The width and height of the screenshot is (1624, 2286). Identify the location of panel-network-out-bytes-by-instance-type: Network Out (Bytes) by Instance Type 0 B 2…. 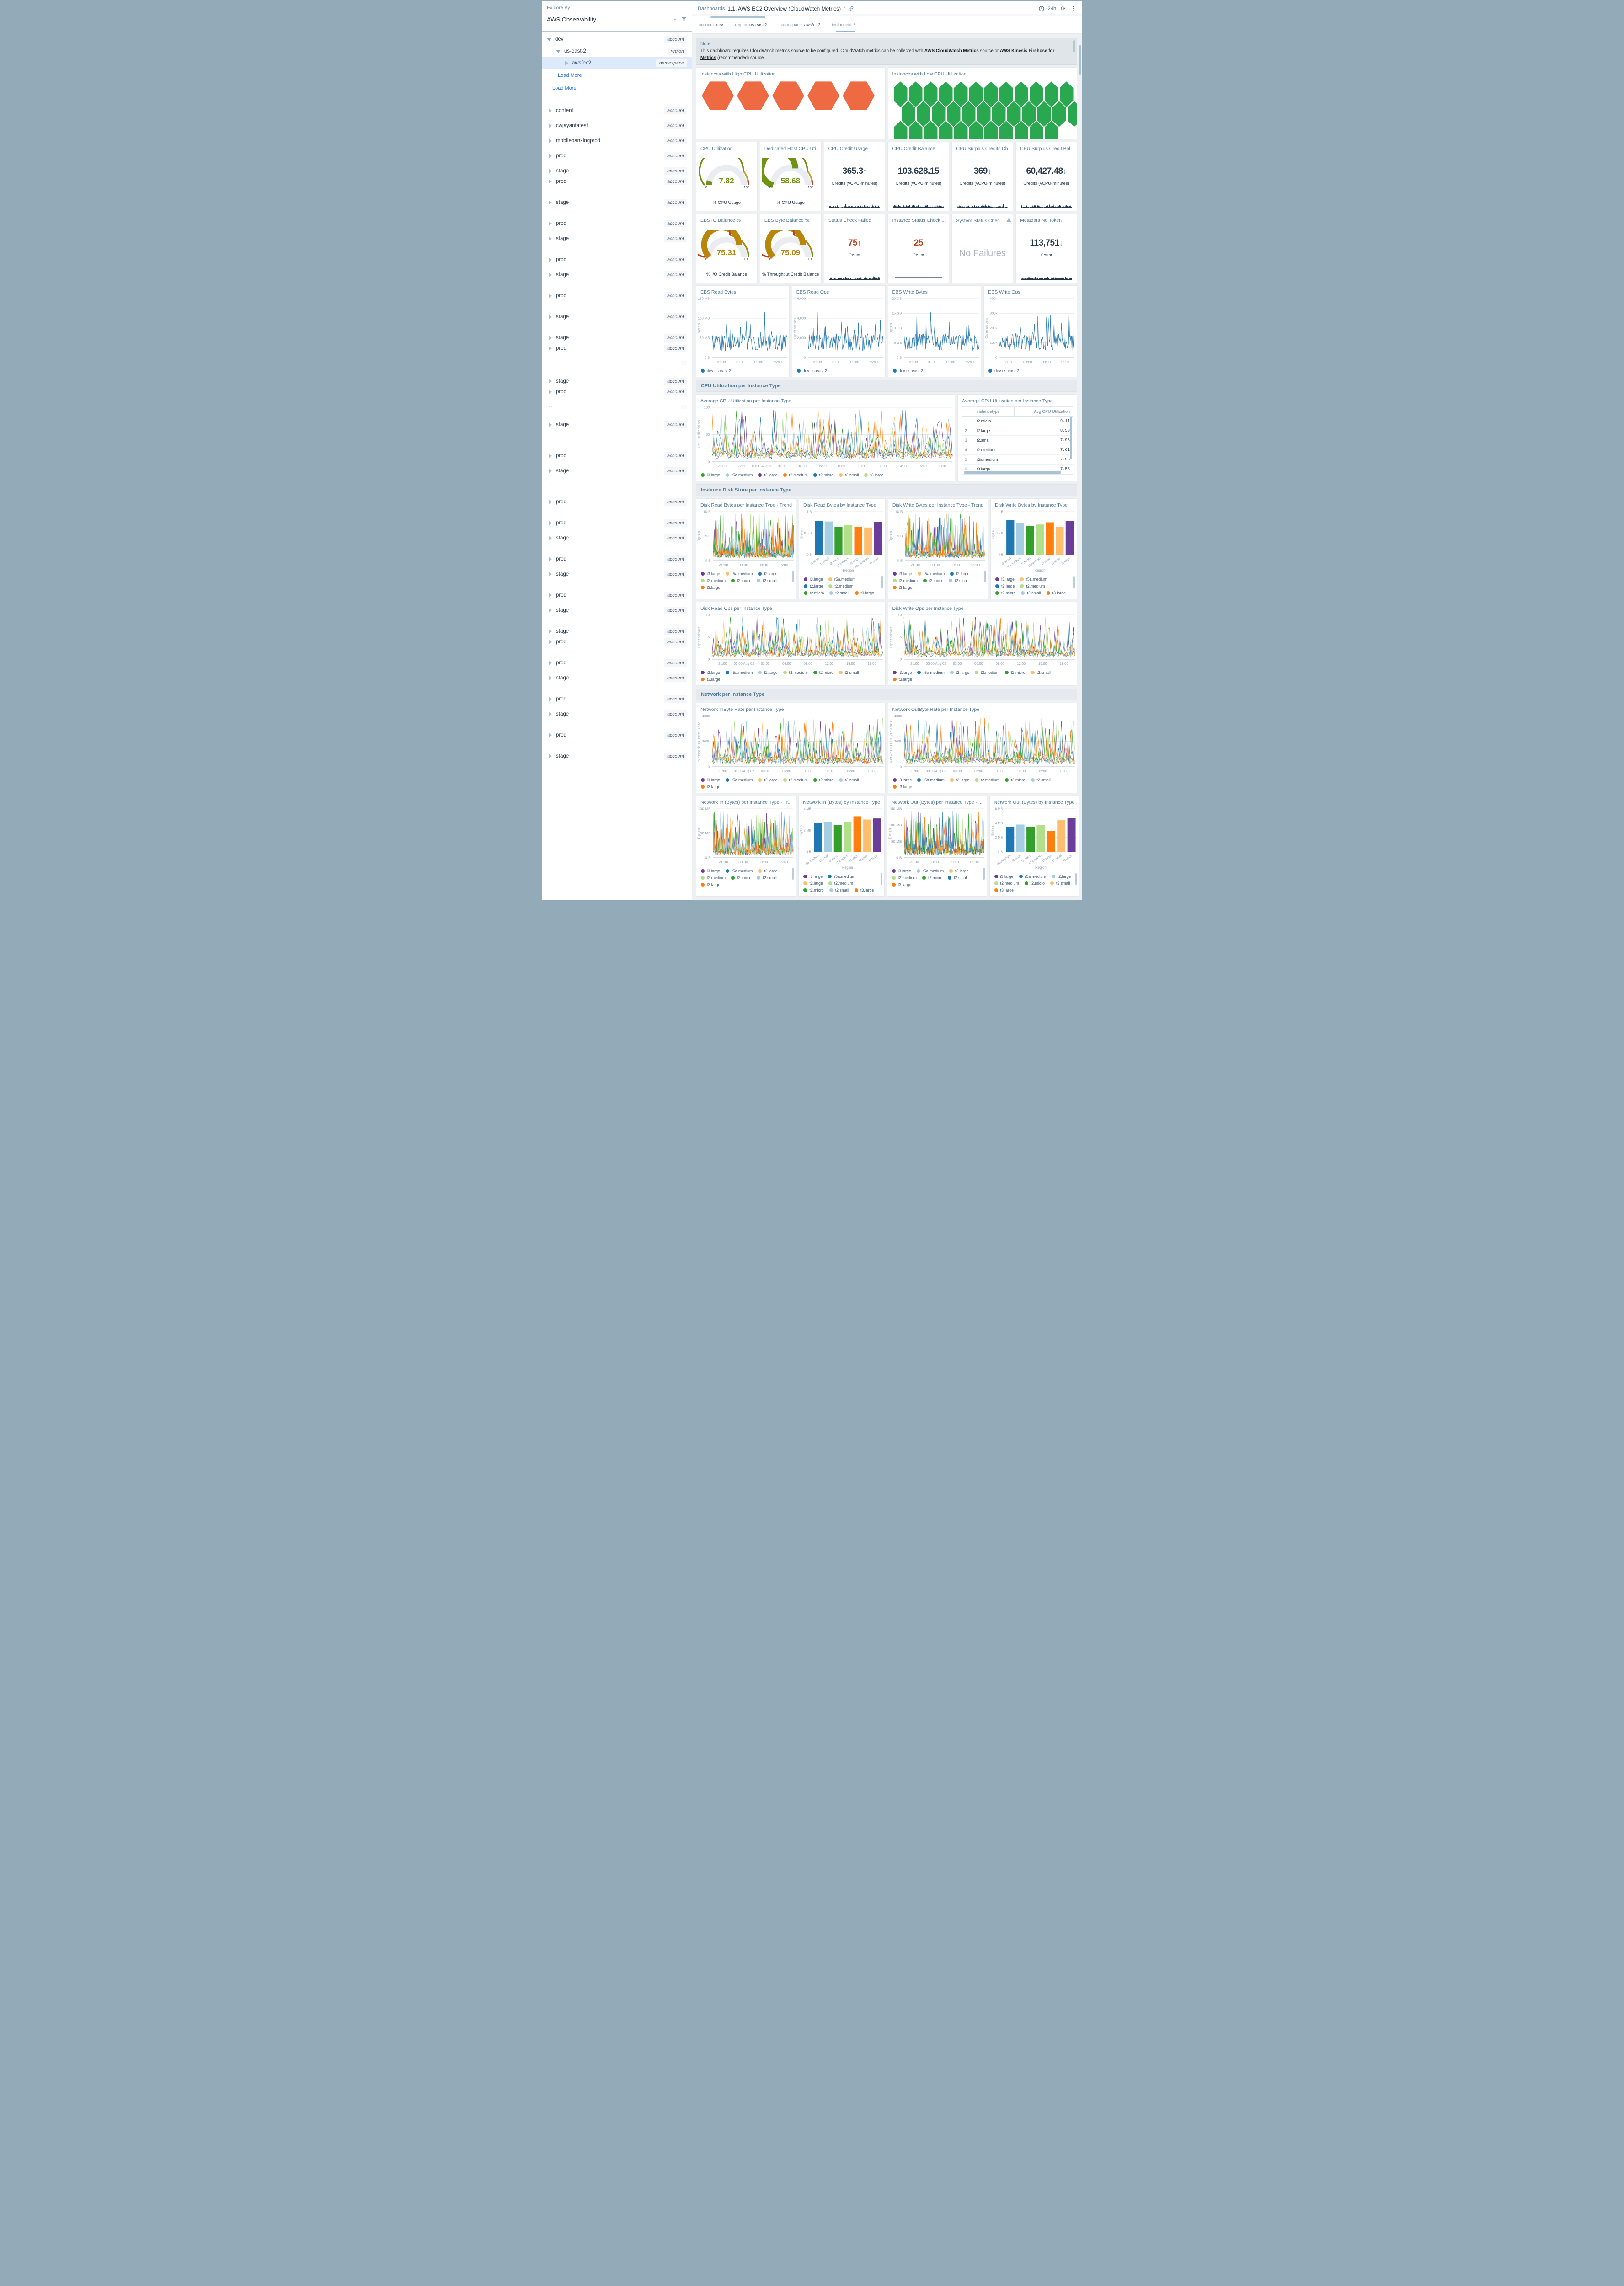
(1034, 846).